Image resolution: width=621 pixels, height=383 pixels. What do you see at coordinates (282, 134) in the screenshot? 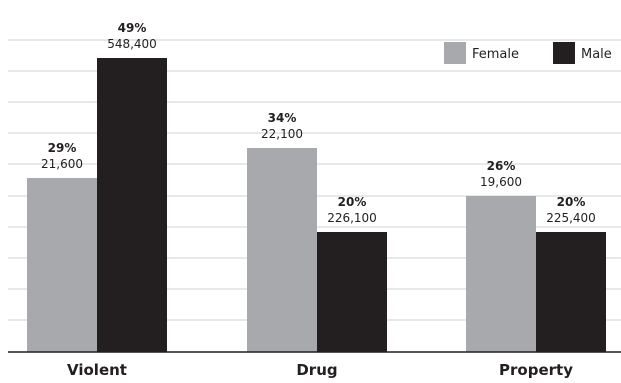
I see `data-label-count: 22,100` at bounding box center [282, 134].